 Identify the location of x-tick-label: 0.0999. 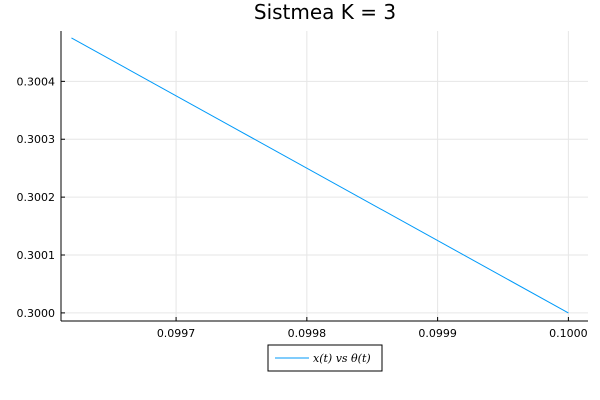
(437, 333).